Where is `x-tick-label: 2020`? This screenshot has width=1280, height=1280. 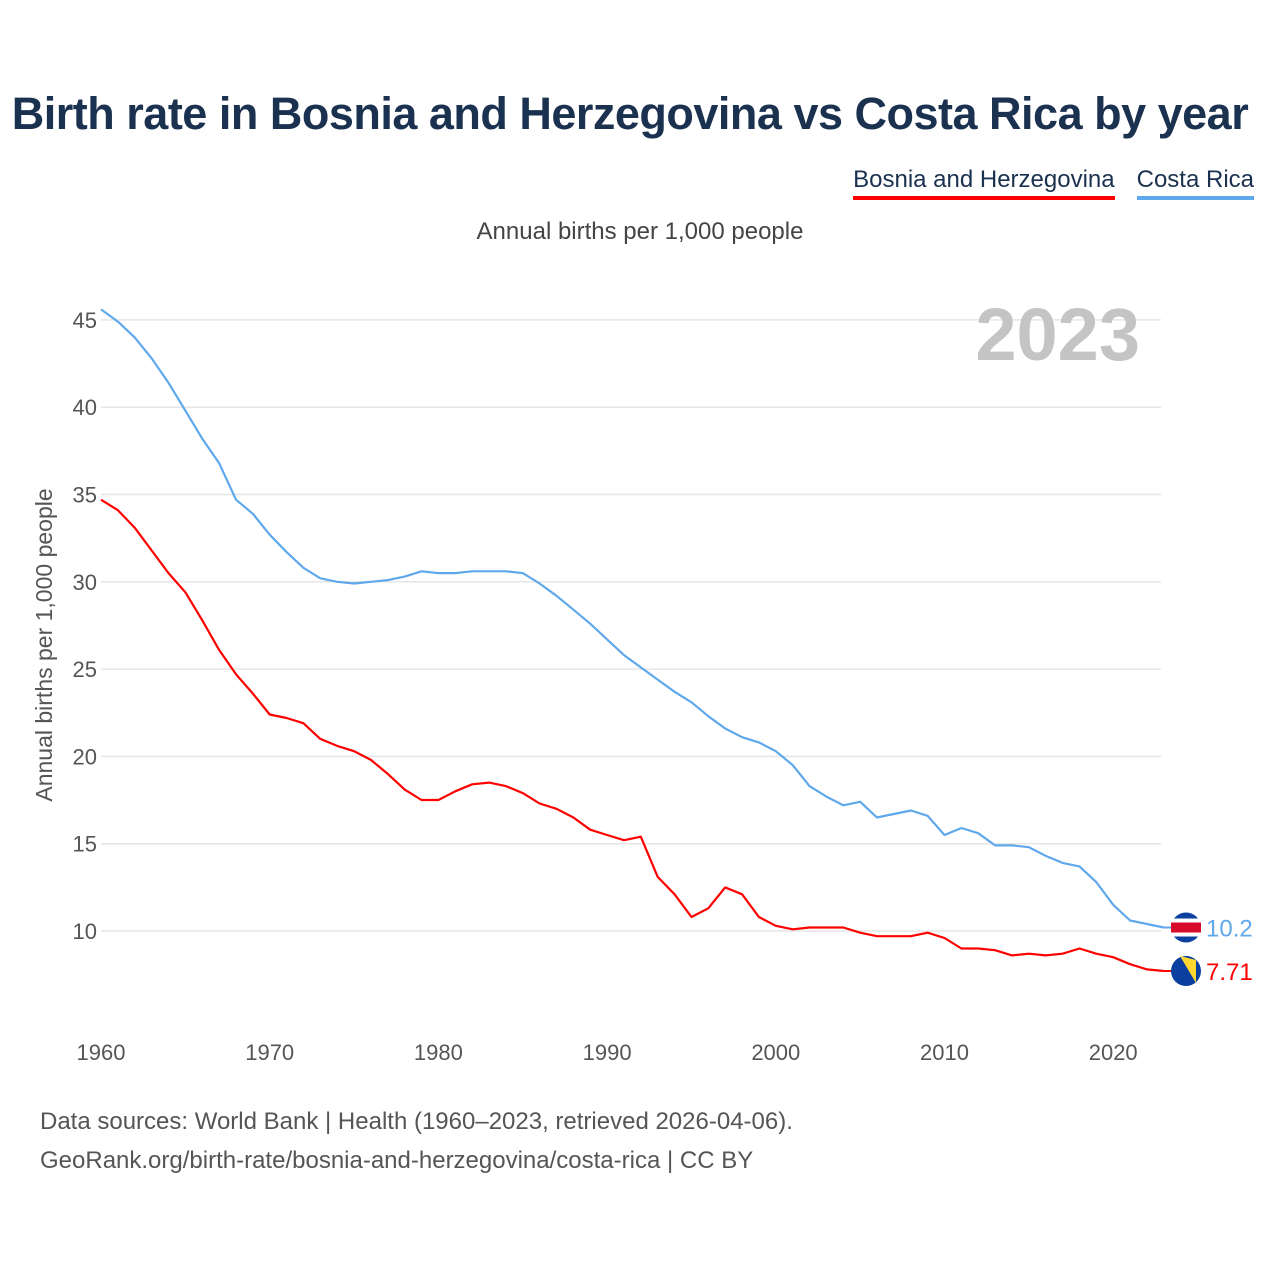
x-tick-label: 2020 is located at coordinates (1113, 1052).